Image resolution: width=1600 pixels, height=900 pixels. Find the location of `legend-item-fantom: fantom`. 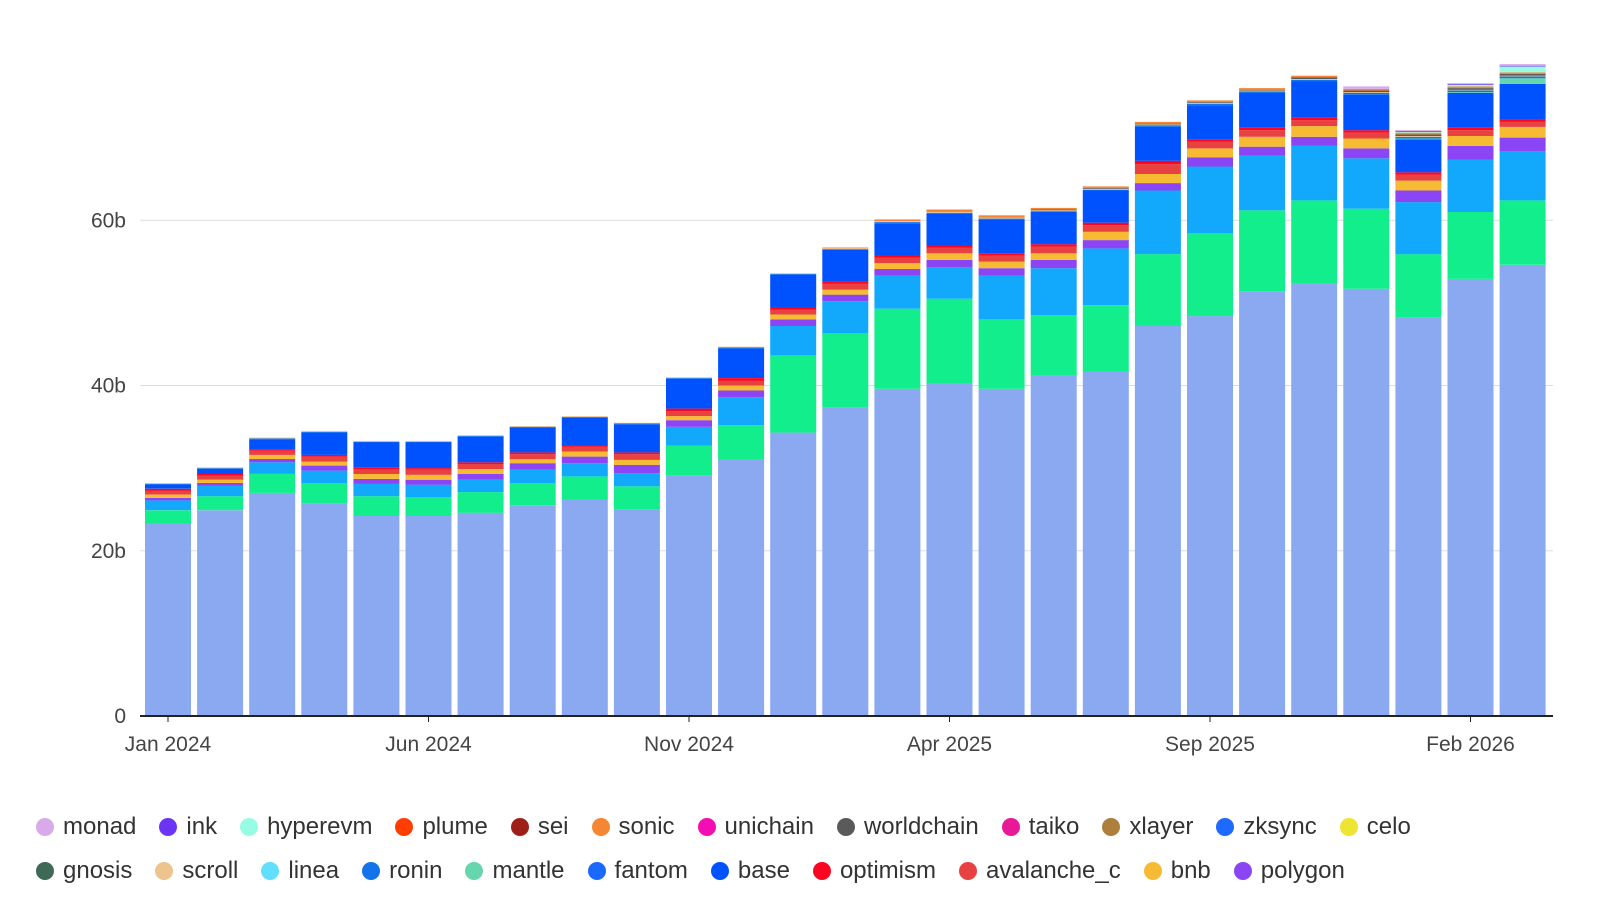

legend-item-fantom: fantom is located at coordinates (637, 871).